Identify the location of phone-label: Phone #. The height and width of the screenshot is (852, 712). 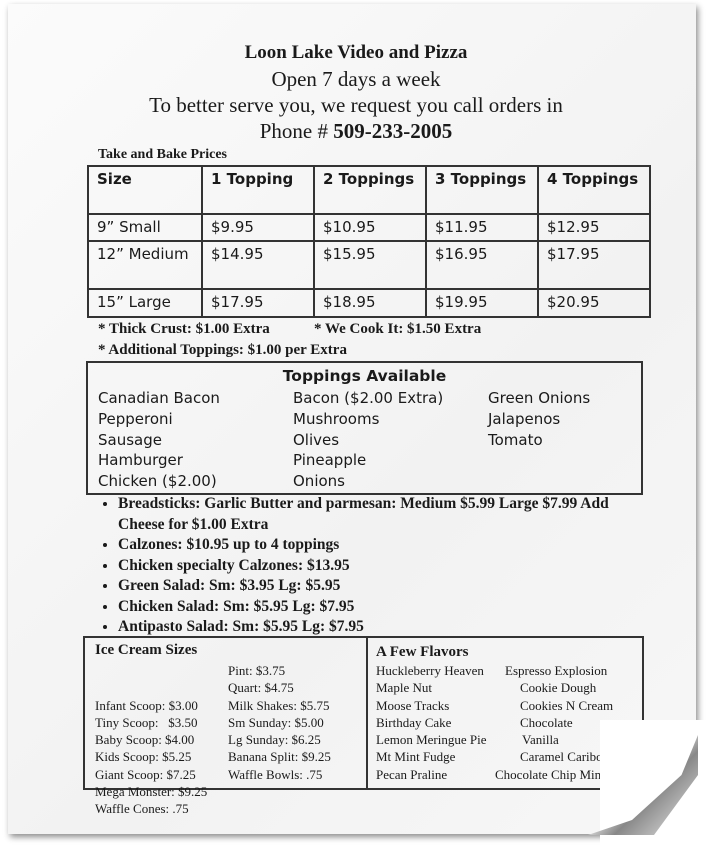
(296, 131).